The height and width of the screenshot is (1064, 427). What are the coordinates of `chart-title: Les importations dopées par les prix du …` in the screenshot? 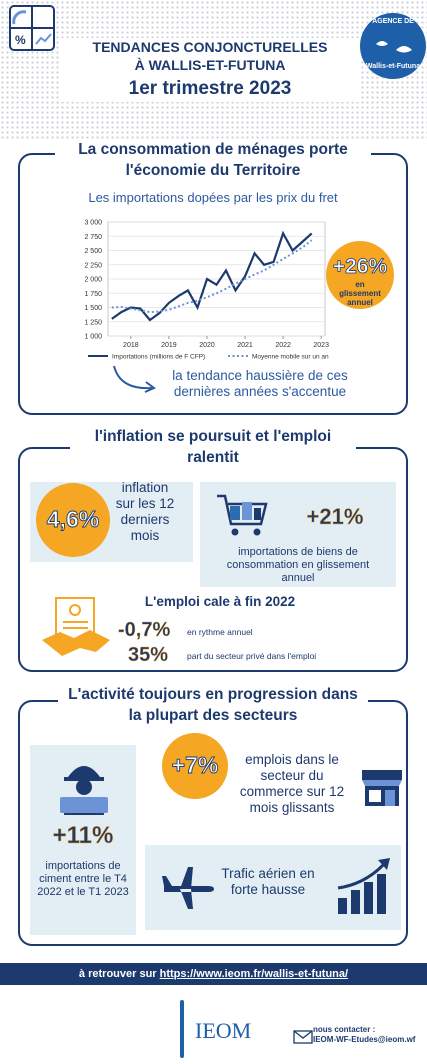 It's located at (213, 197).